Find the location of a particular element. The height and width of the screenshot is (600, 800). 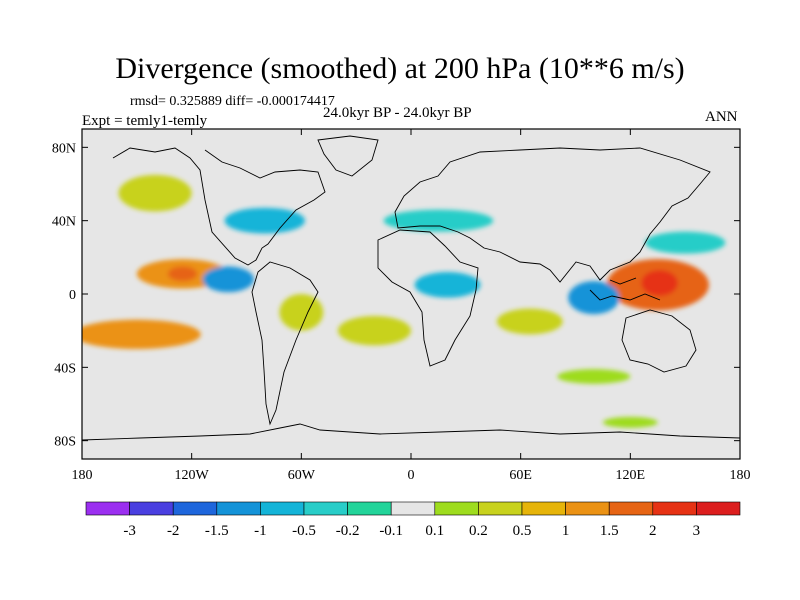

experiment-label: Expt = temly1-temly is located at coordinates (145, 121).